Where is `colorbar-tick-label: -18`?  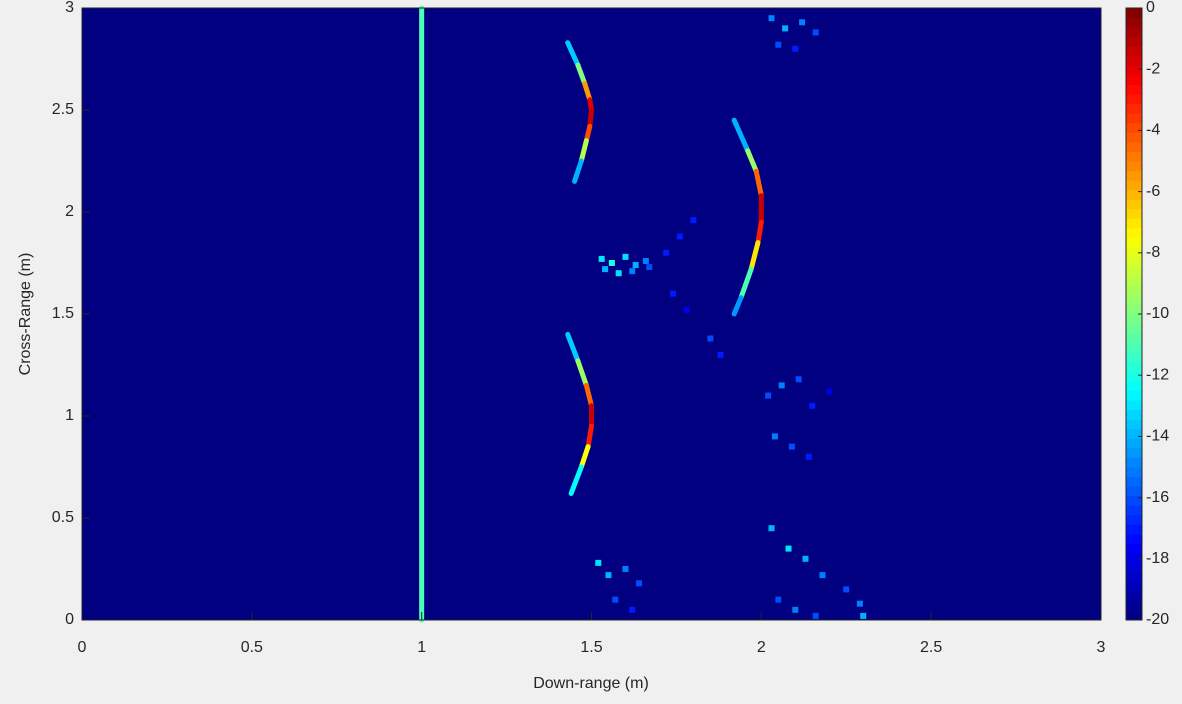 colorbar-tick-label: -18 is located at coordinates (1157, 558).